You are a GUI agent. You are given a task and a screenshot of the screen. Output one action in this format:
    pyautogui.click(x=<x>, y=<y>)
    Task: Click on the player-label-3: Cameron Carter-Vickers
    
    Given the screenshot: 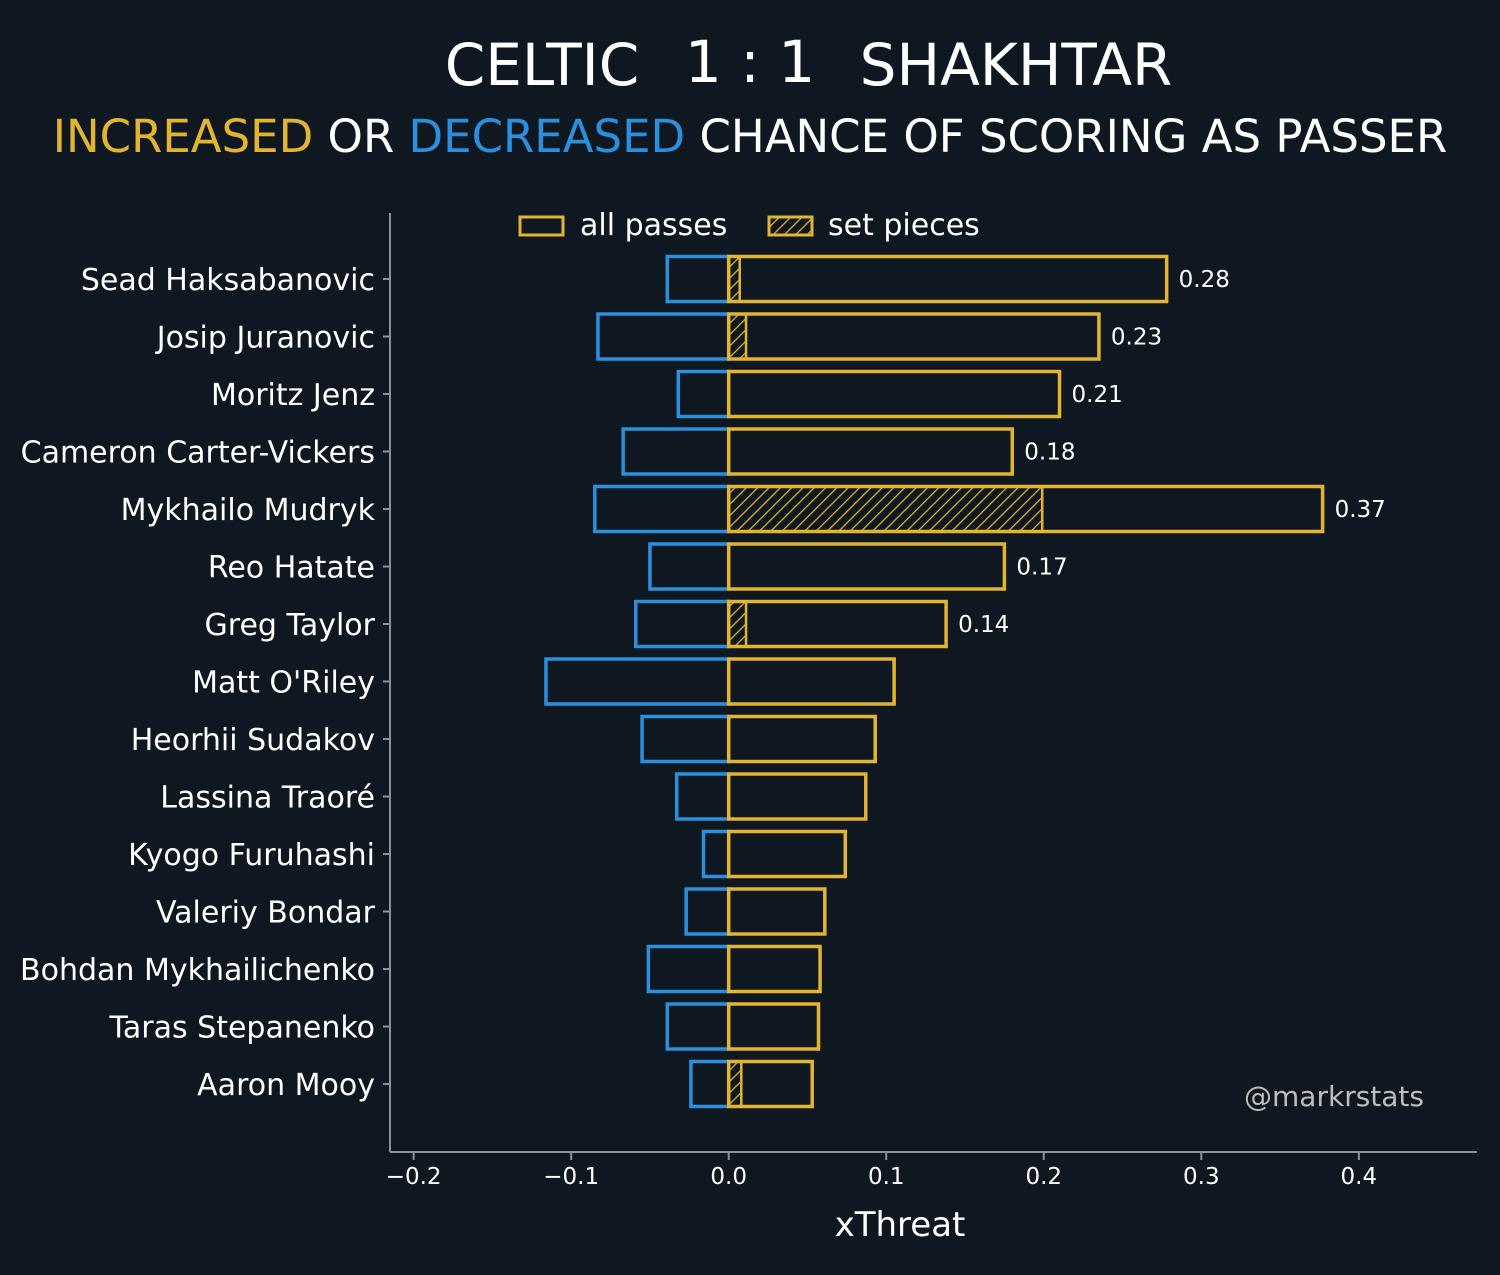 What is the action you would take?
    pyautogui.click(x=198, y=453)
    